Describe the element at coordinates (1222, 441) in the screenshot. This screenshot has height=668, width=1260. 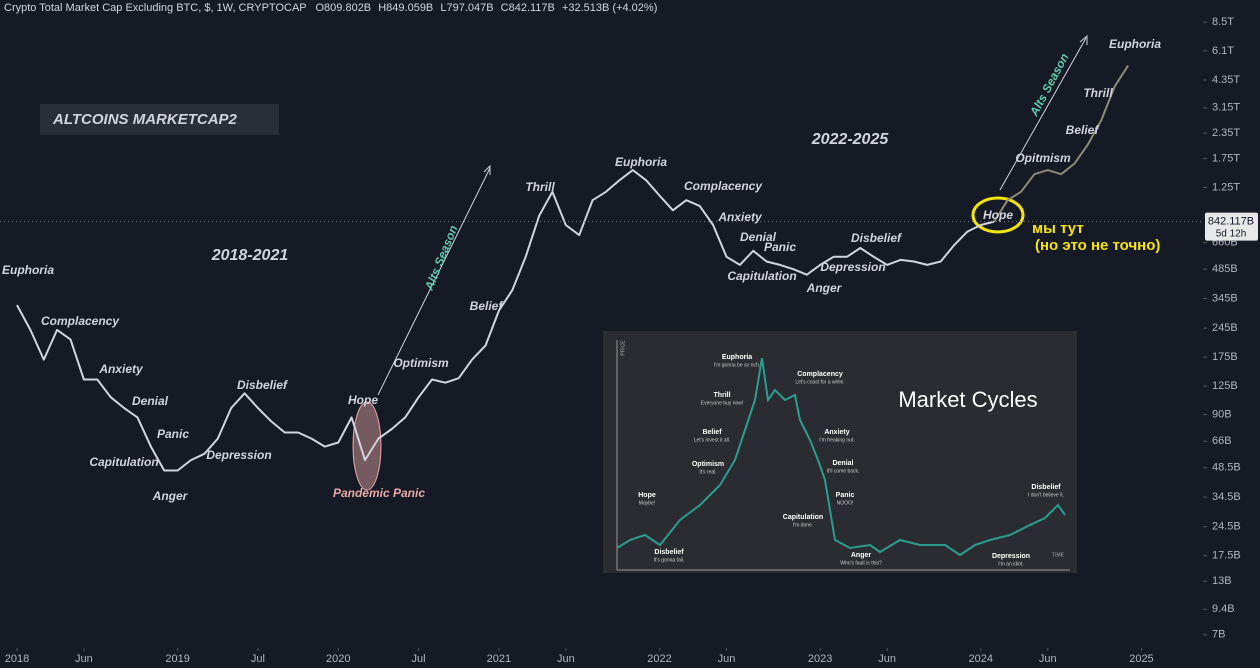
I see `y-tick-label: 66B` at that location.